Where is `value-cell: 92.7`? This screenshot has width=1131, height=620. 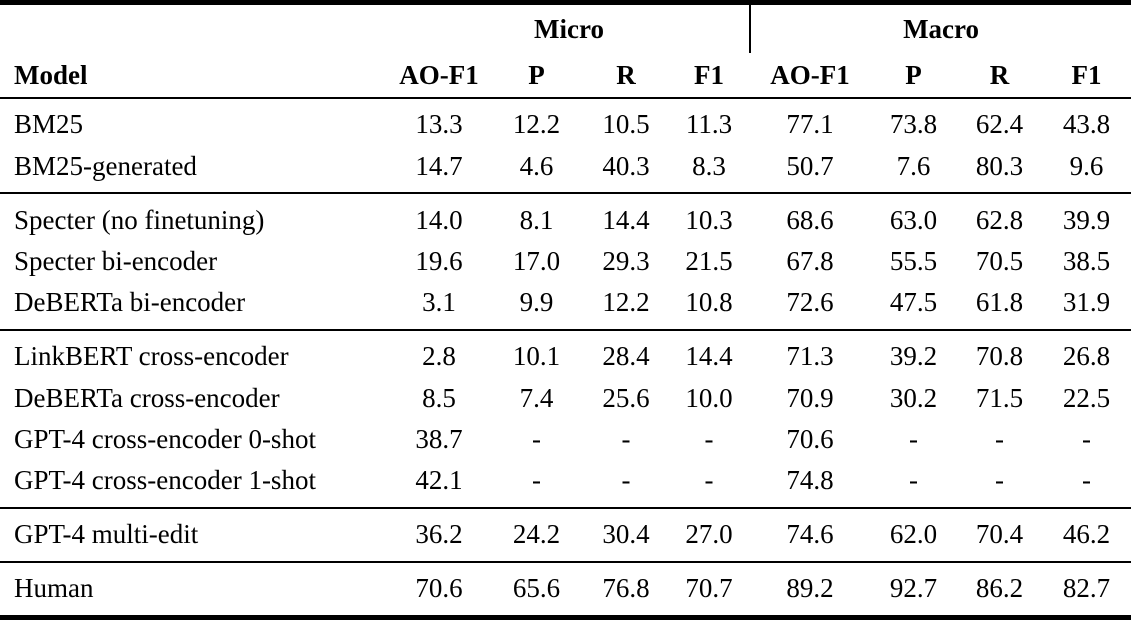
value-cell: 92.7 is located at coordinates (913, 588).